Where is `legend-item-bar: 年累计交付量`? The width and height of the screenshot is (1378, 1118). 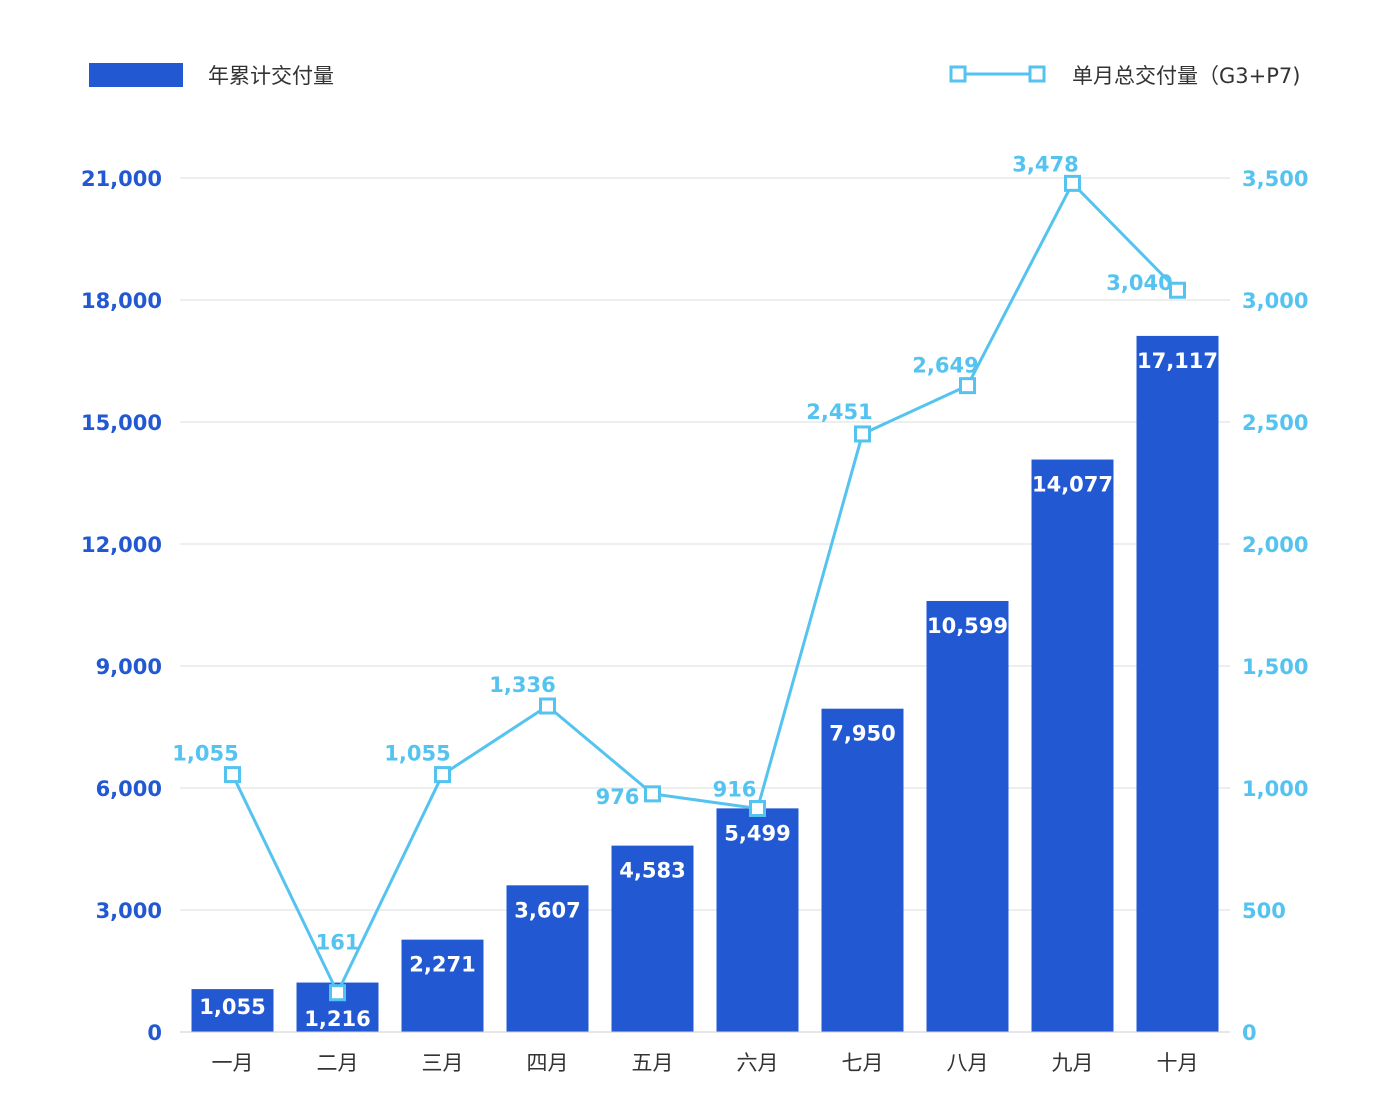 legend-item-bar: 年累计交付量 is located at coordinates (211, 75).